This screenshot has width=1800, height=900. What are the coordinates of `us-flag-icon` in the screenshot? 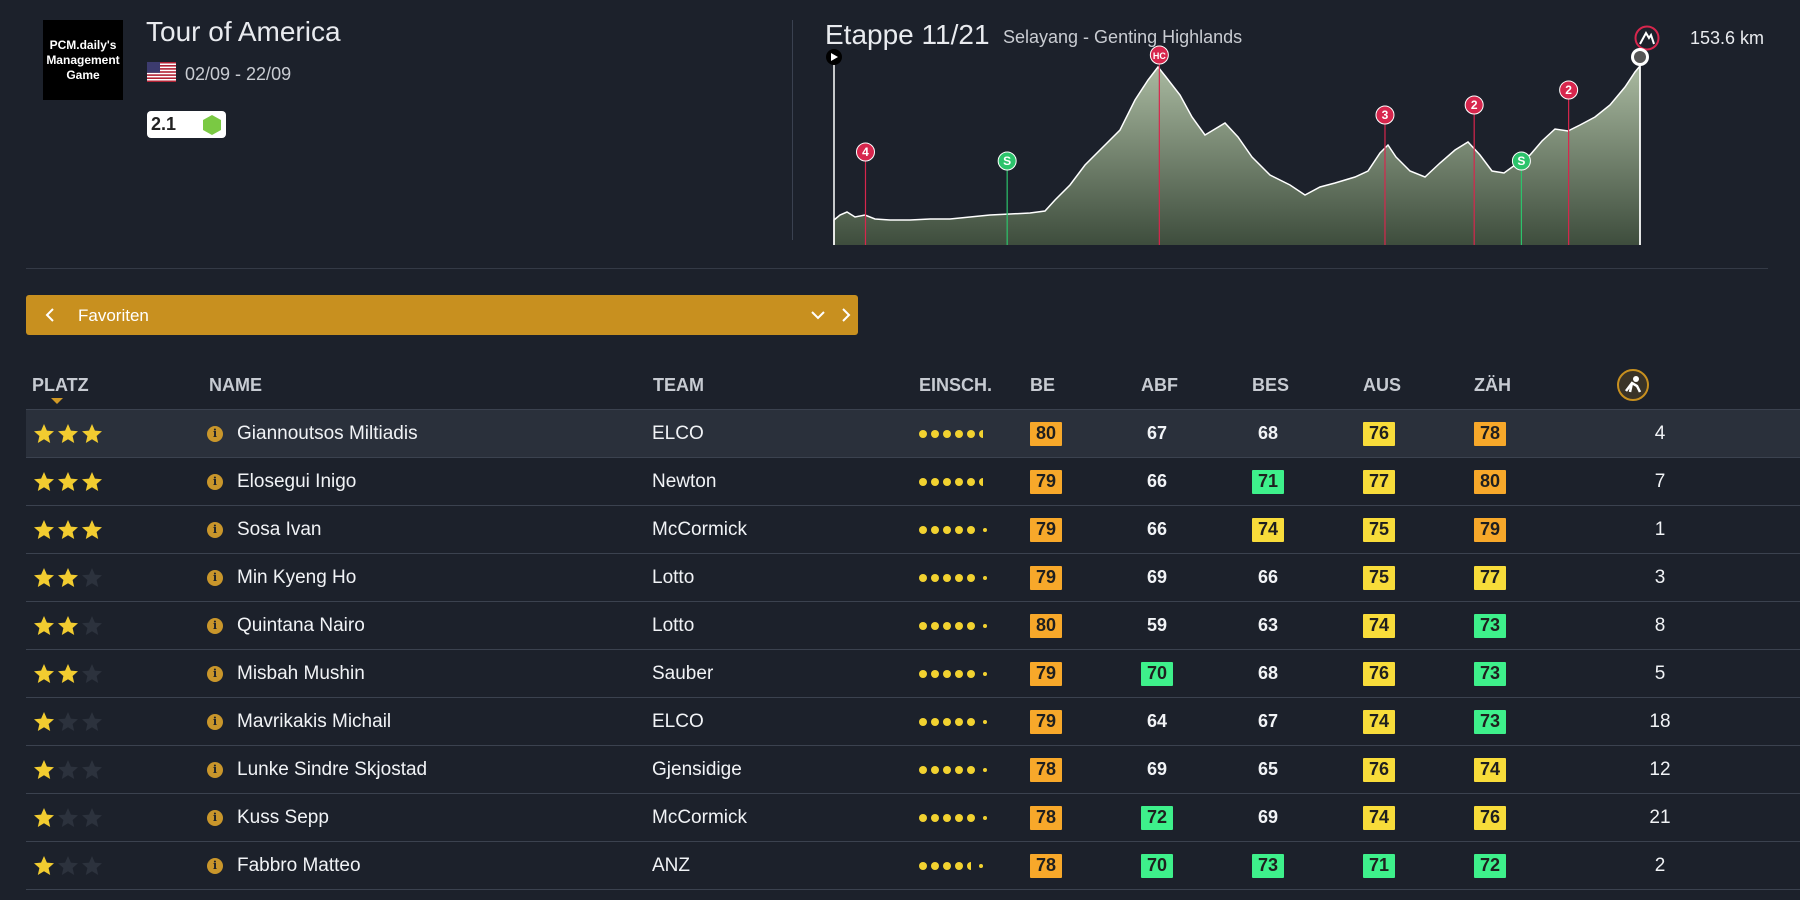 It's located at (161, 72).